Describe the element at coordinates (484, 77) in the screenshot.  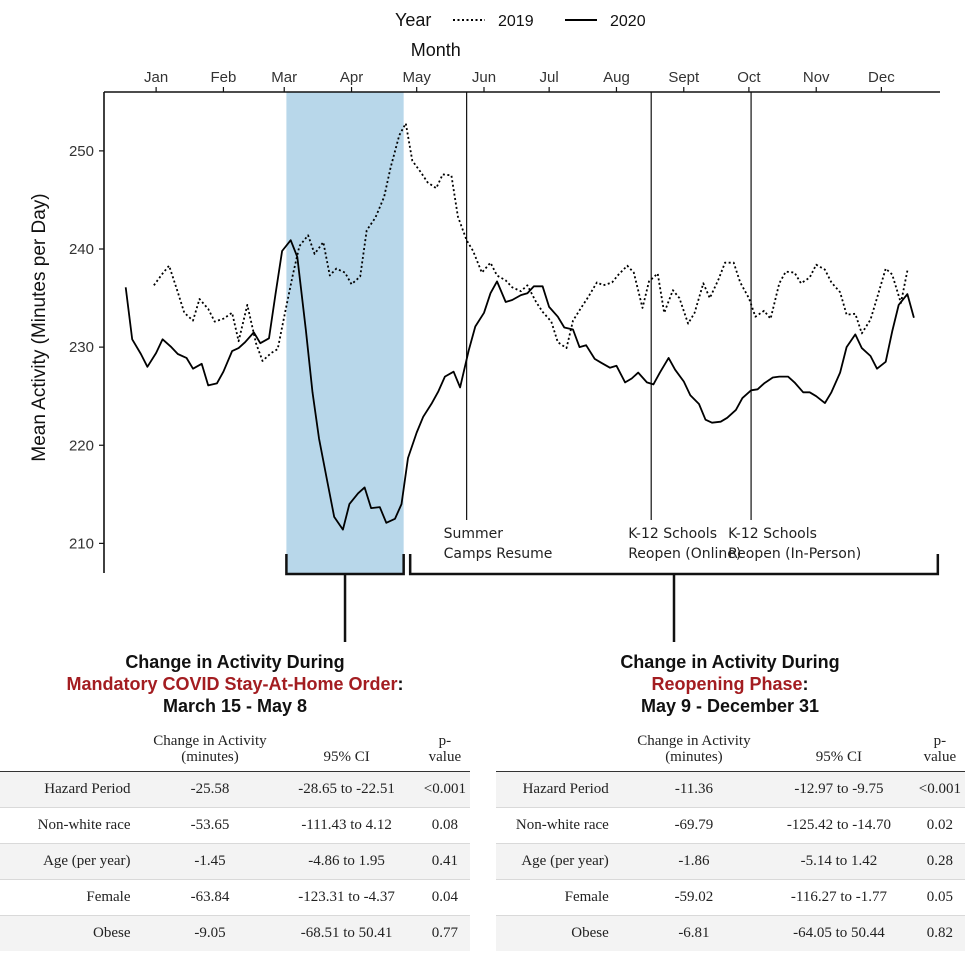
I see `x-tick-label: Jun` at that location.